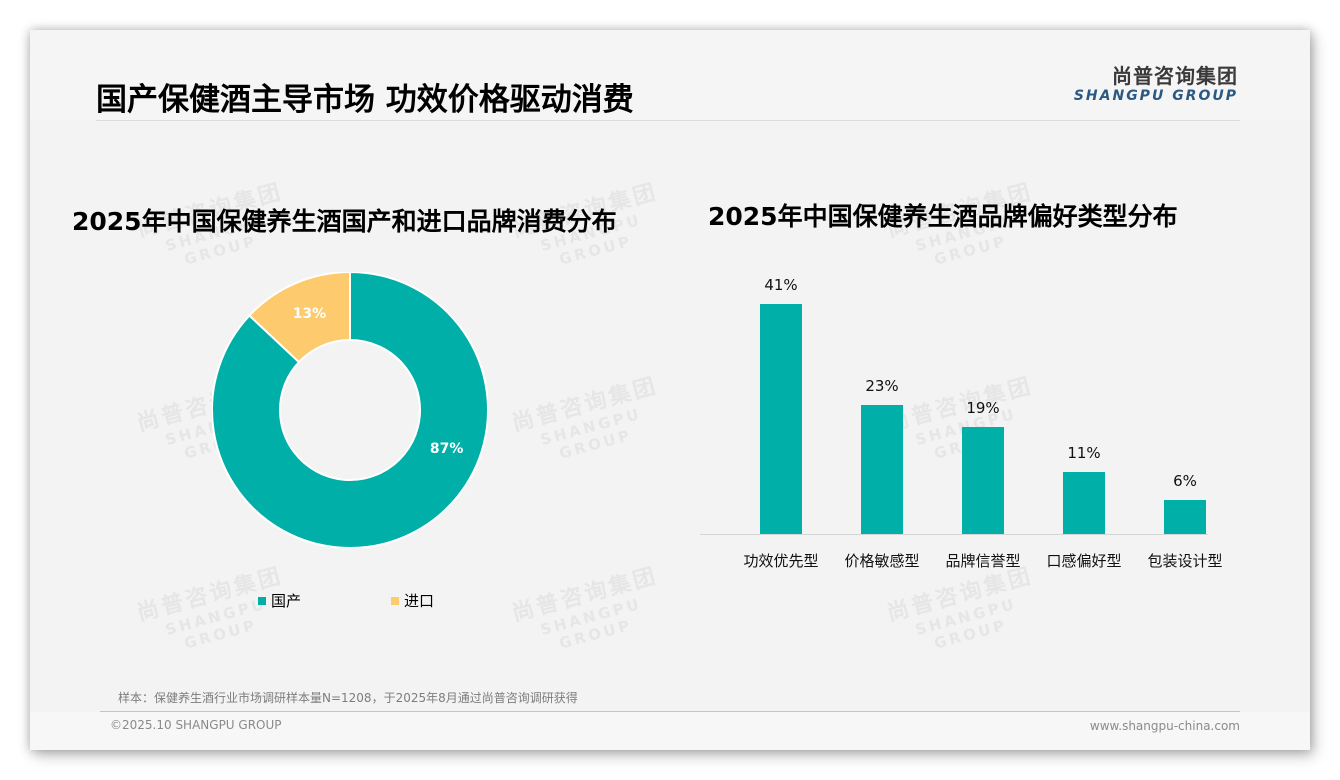 The height and width of the screenshot is (780, 1340). I want to click on legend-item-domestic: 国产, so click(279, 600).